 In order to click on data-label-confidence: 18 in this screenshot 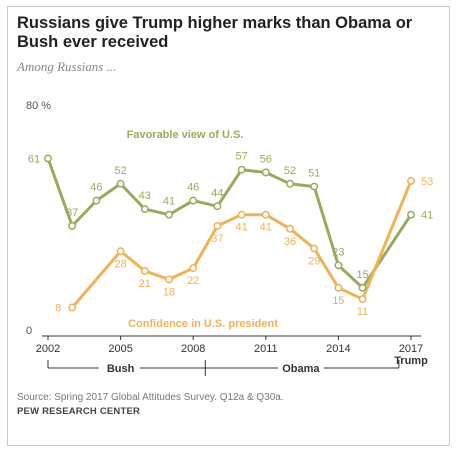, I will do `click(169, 292)`.